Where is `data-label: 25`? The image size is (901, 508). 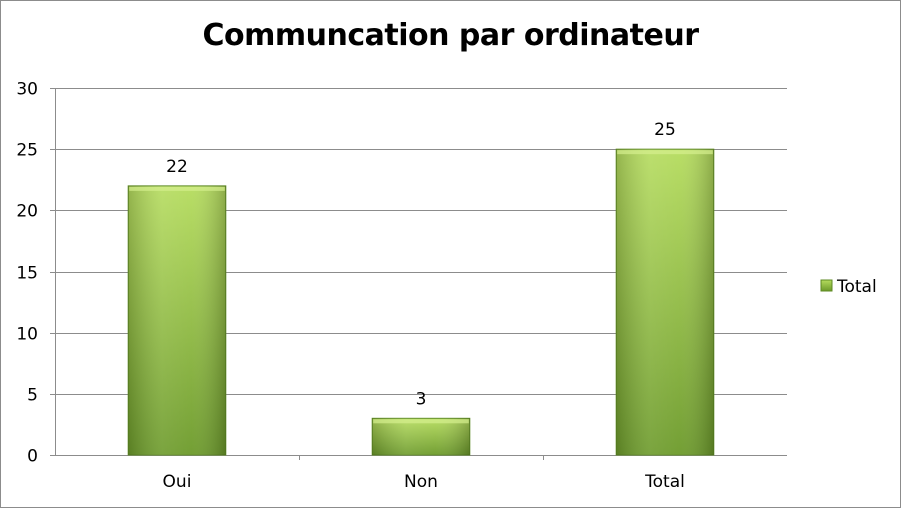 data-label: 25 is located at coordinates (665, 130).